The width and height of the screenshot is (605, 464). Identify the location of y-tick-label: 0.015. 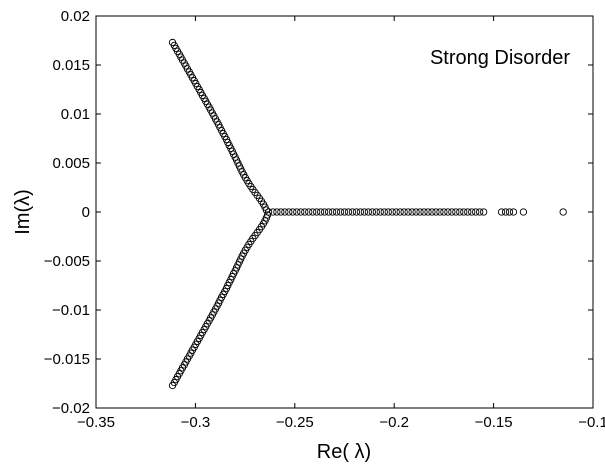
(71, 65).